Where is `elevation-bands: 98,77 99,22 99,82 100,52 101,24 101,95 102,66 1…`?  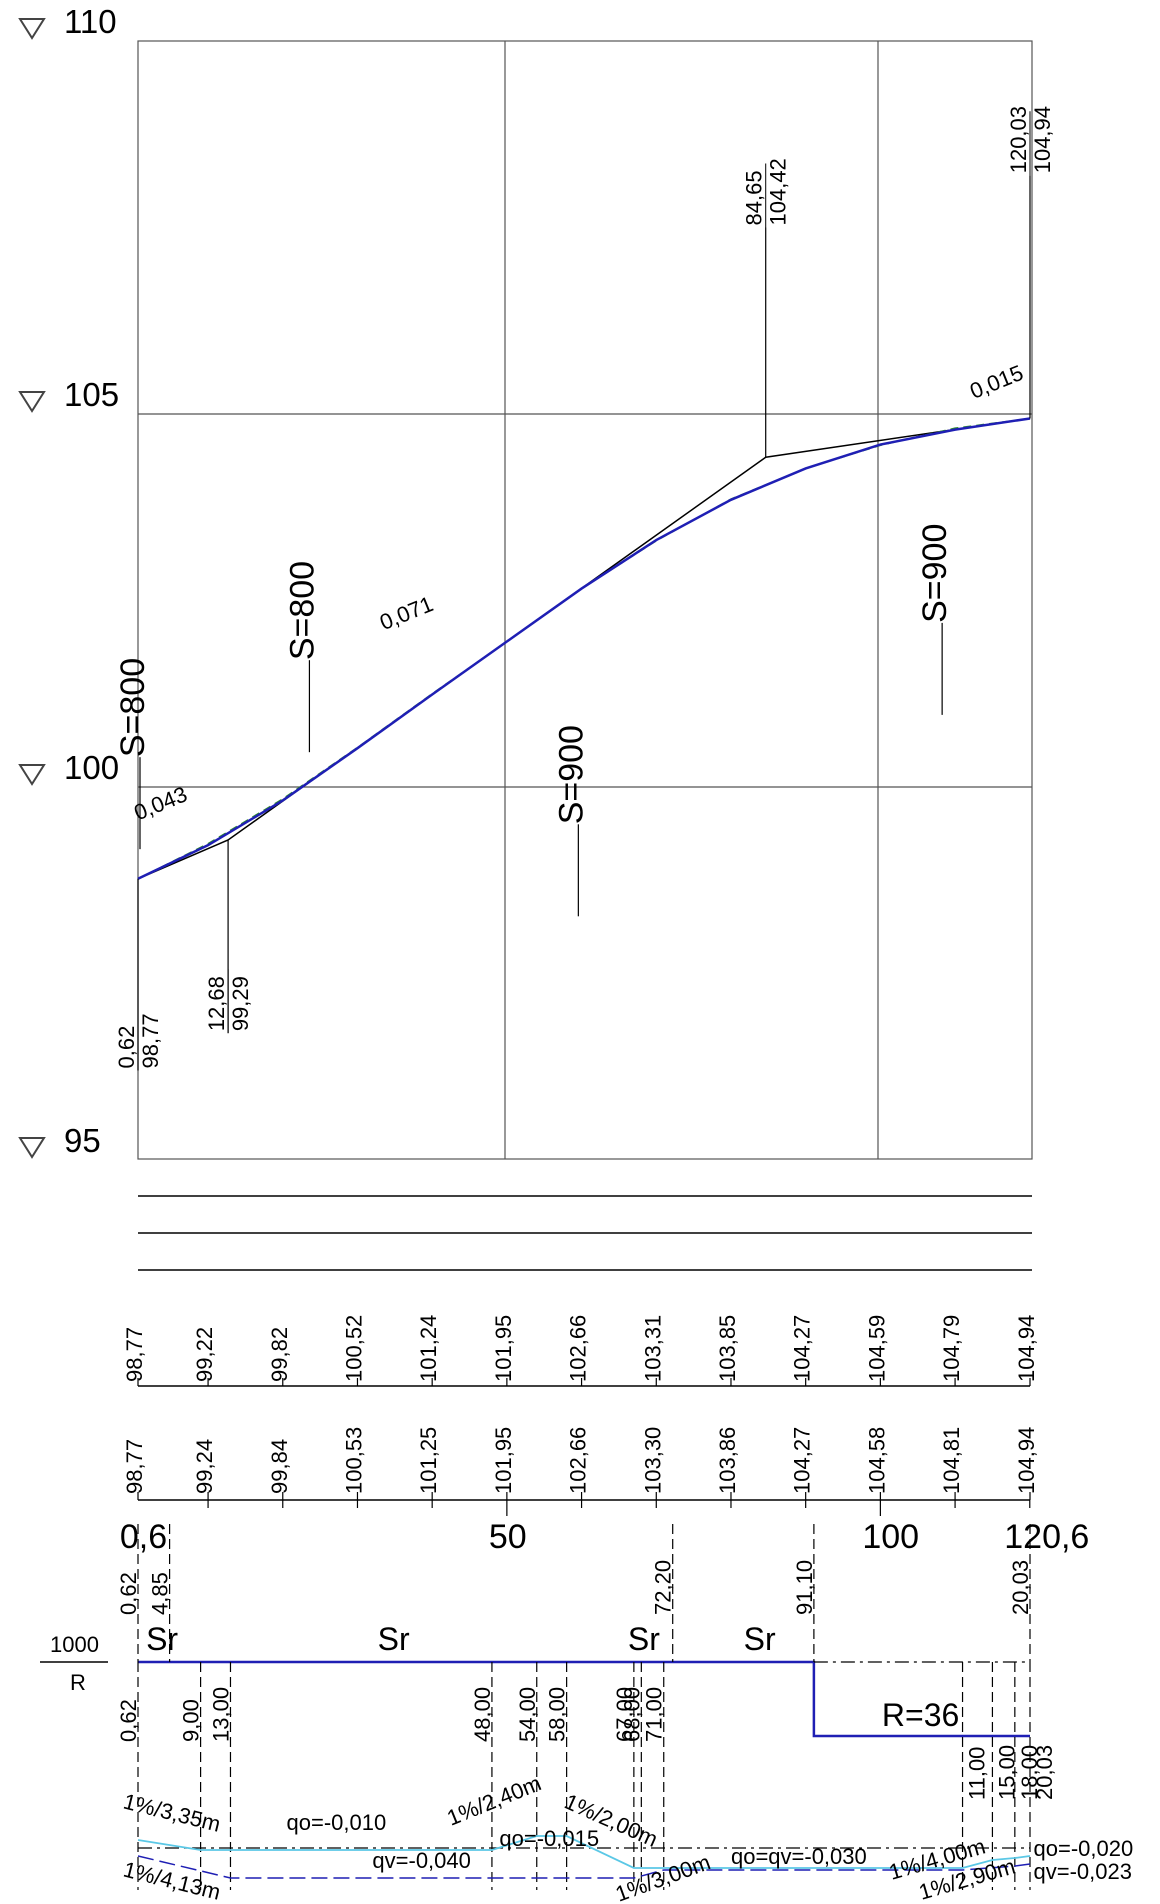
elevation-bands: 98,77 99,22 99,82 100,52 101,24 101,95 102,66 1… is located at coordinates (605, 1435).